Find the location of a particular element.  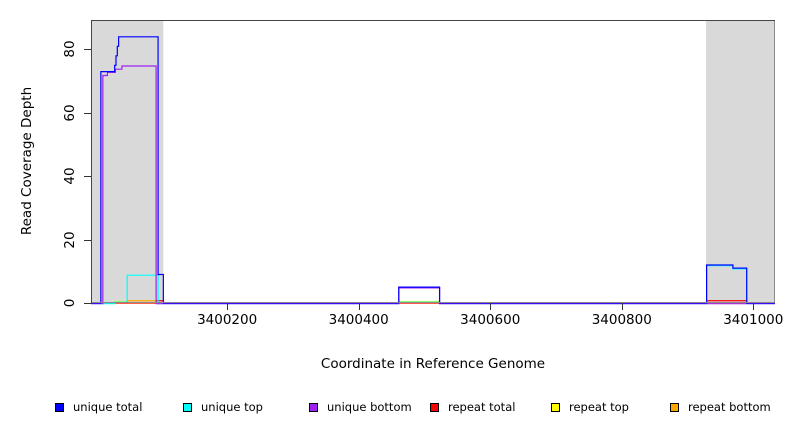

y-axis-title: Read Coverage Depth is located at coordinates (27, 161).